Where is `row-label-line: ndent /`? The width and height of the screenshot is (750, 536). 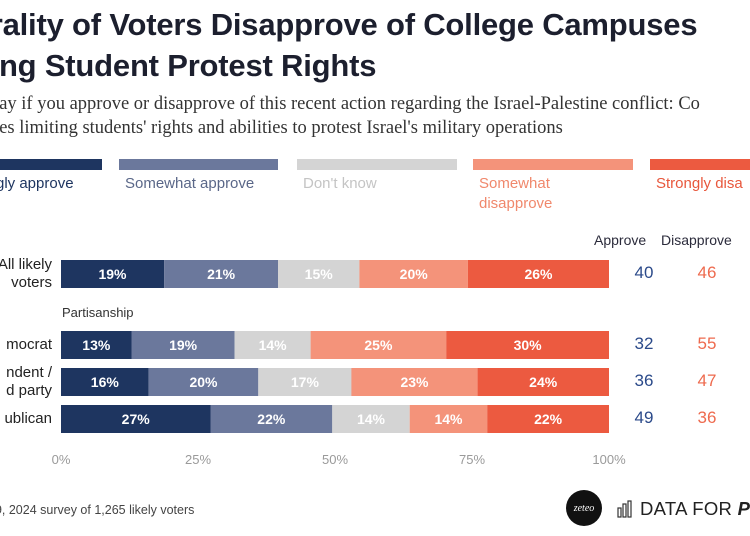
row-label-line: ndent / is located at coordinates (29, 372).